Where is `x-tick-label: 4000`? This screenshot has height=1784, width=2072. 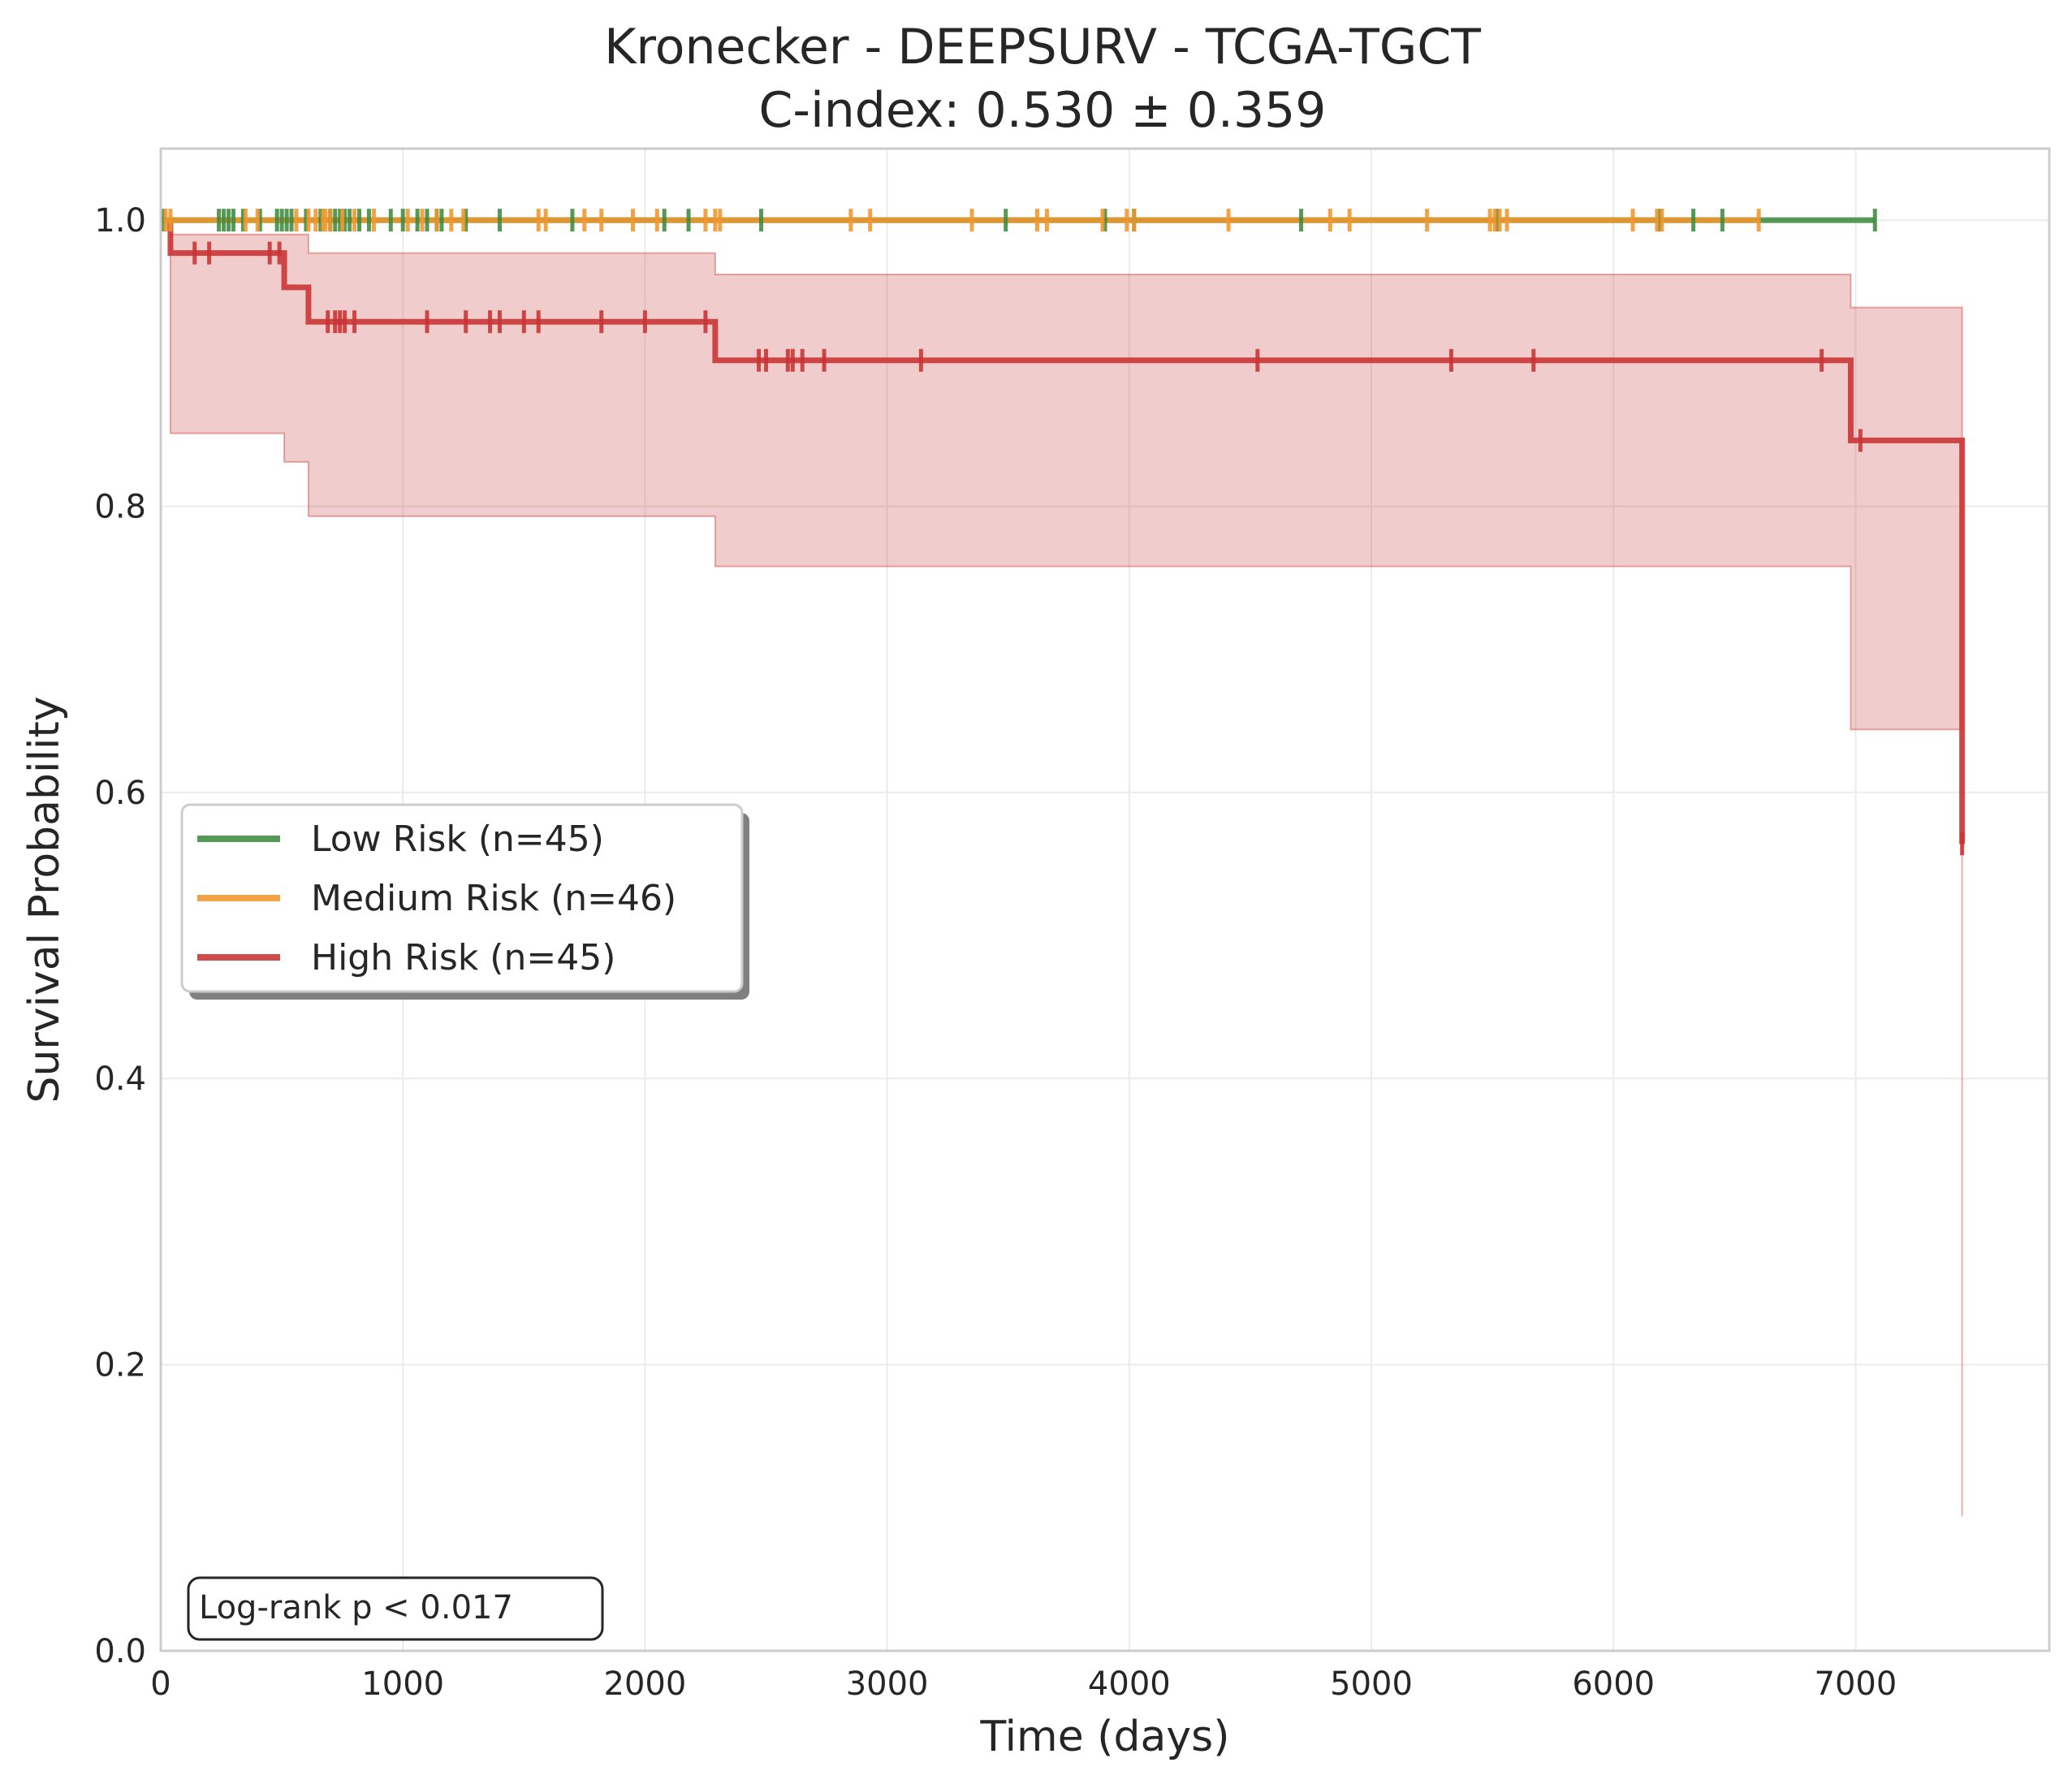
x-tick-label: 4000 is located at coordinates (1129, 1684).